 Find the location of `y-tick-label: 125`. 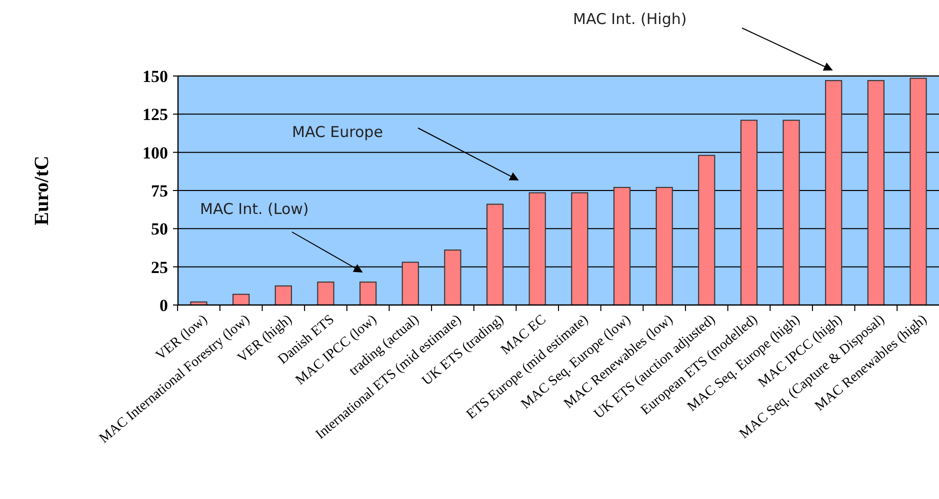

y-tick-label: 125 is located at coordinates (155, 114).